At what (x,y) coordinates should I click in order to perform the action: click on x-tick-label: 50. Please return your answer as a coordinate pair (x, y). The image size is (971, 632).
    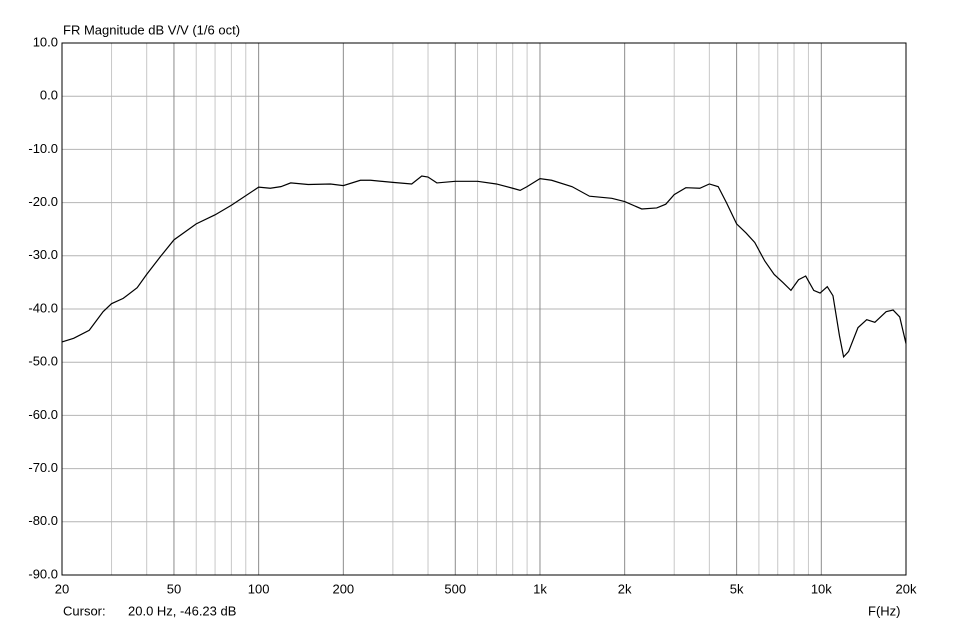
    Looking at the image, I should click on (174, 588).